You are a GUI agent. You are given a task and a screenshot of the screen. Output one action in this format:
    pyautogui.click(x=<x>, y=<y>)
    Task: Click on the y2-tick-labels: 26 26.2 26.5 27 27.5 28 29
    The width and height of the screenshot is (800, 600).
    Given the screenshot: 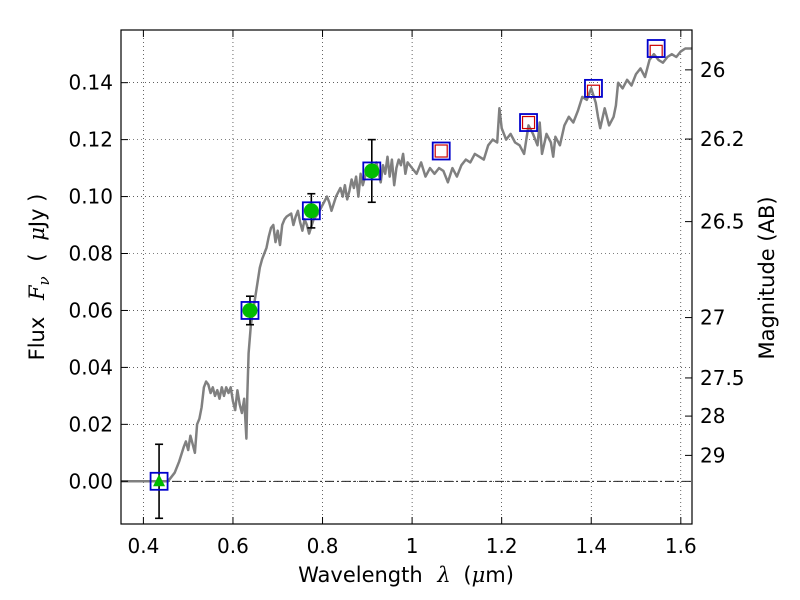 What is the action you would take?
    pyautogui.click(x=722, y=263)
    